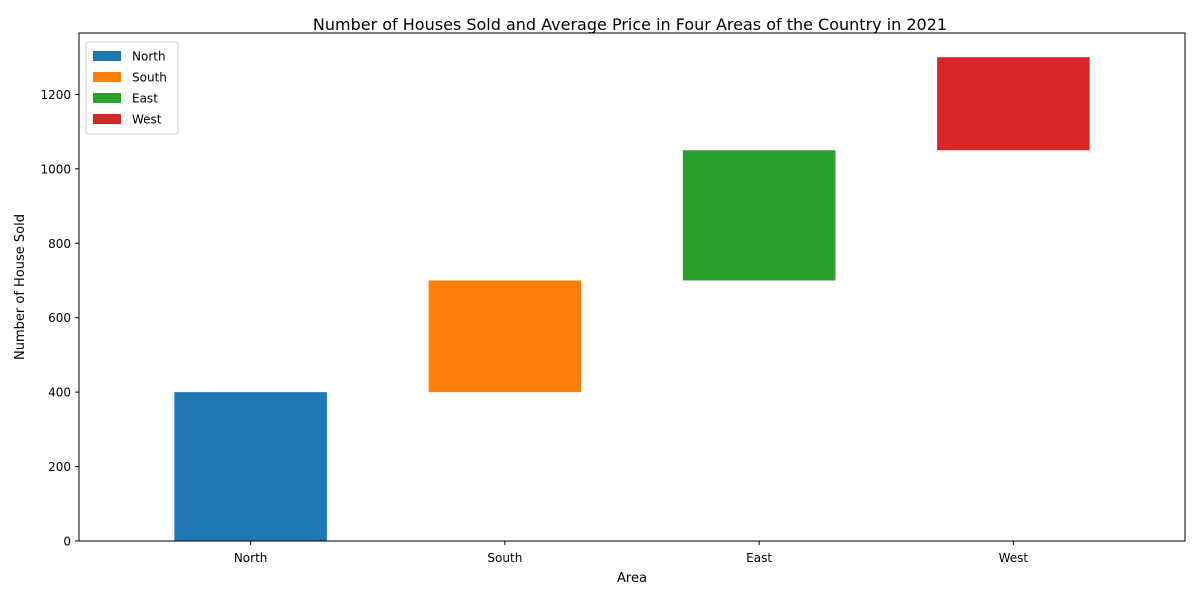 The height and width of the screenshot is (604, 1200). Describe the element at coordinates (149, 78) in the screenshot. I see `legend-label-south: South` at that location.